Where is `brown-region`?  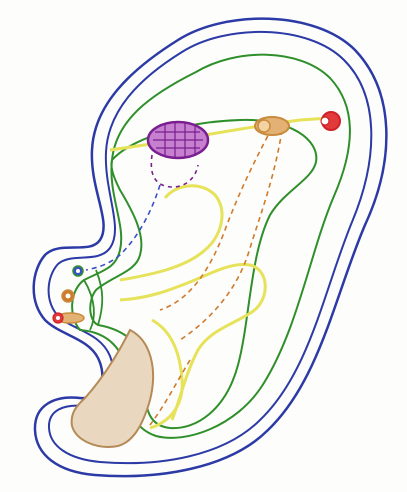
brown-region is located at coordinates (112, 388).